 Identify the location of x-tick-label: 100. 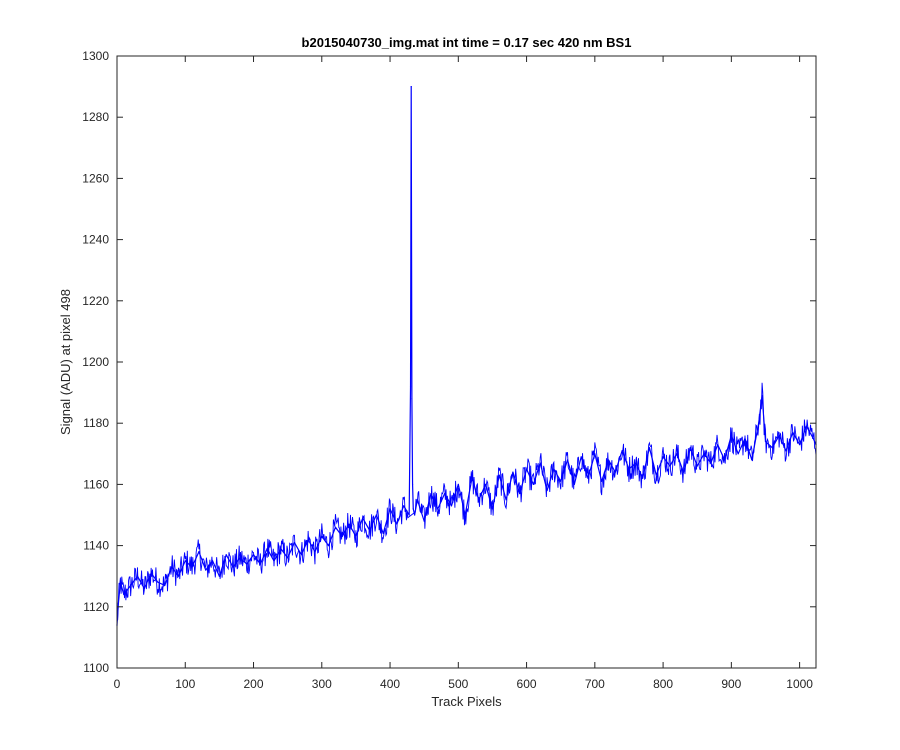
(185, 684).